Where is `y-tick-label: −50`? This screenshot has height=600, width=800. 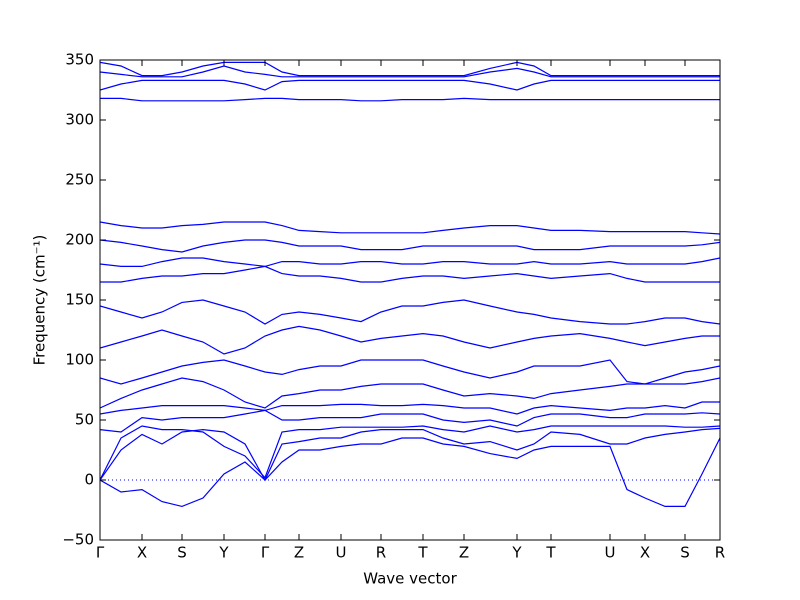 y-tick-label: −50 is located at coordinates (78, 540).